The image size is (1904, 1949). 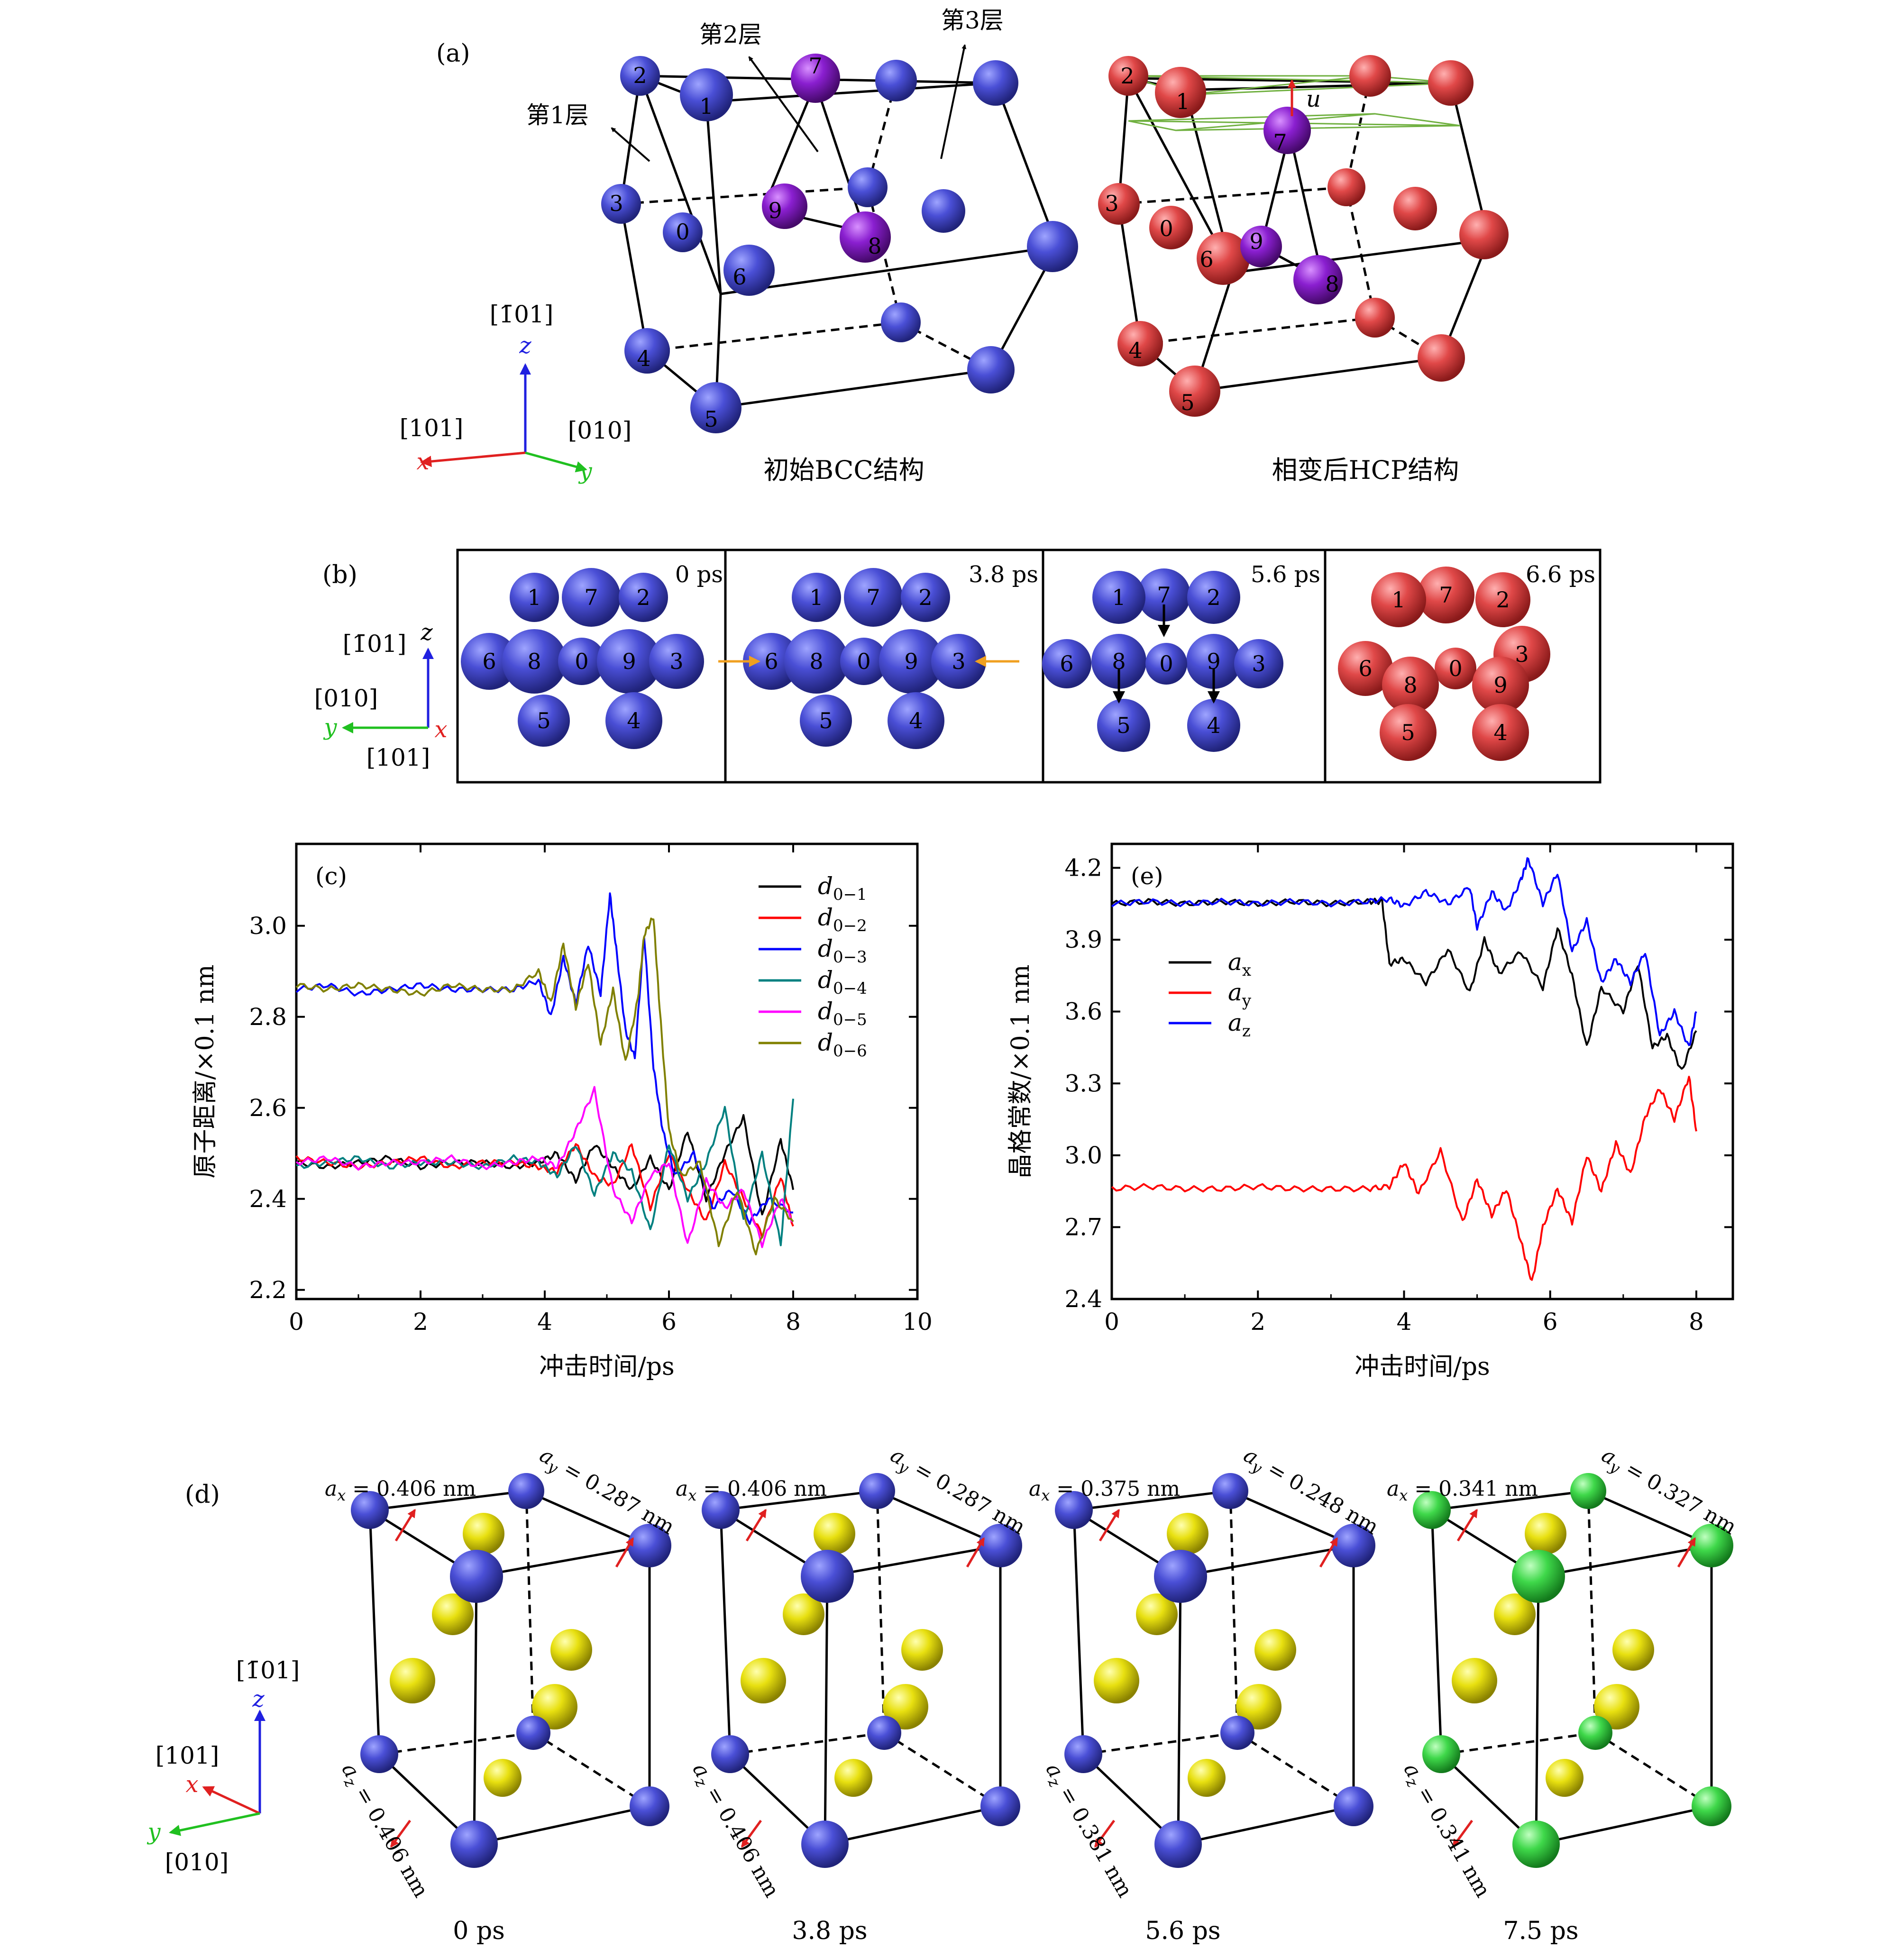 What do you see at coordinates (842, 919) in the screenshot?
I see `legend-label: d0−2` at bounding box center [842, 919].